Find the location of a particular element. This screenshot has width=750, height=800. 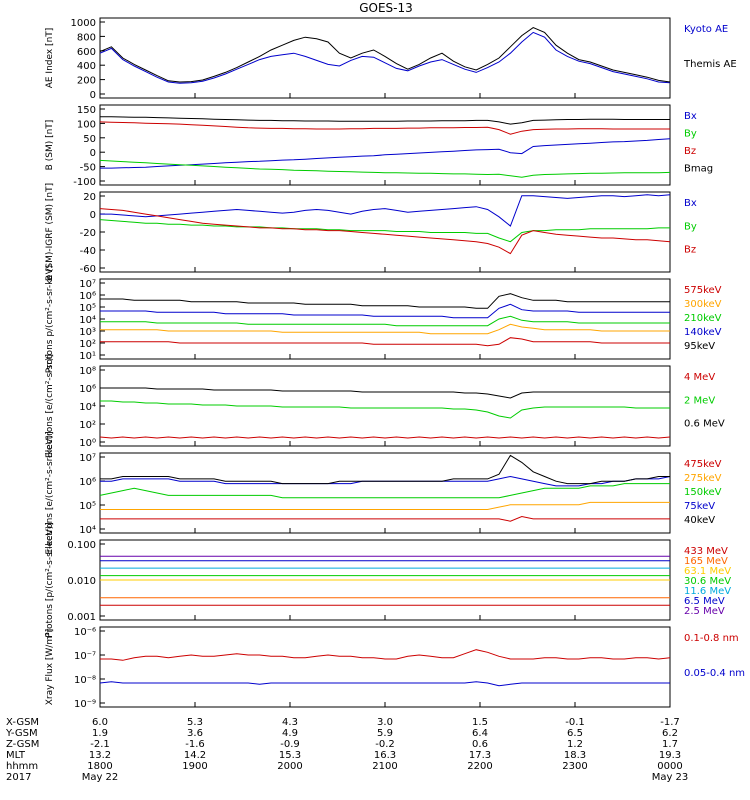

panel-1: 150 100 50 0 -50 -100 B (SM) [nT] Bx By Bz Bmag is located at coordinates (379, 146).